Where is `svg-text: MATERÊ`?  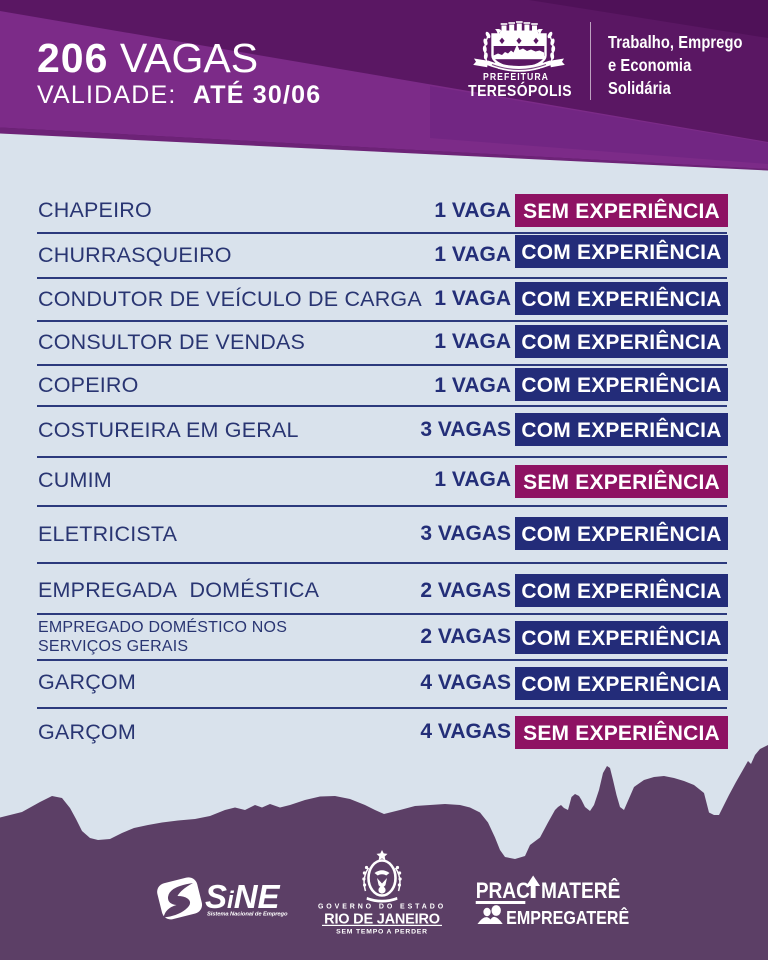
svg-text: MATERÊ is located at coordinates (580, 891).